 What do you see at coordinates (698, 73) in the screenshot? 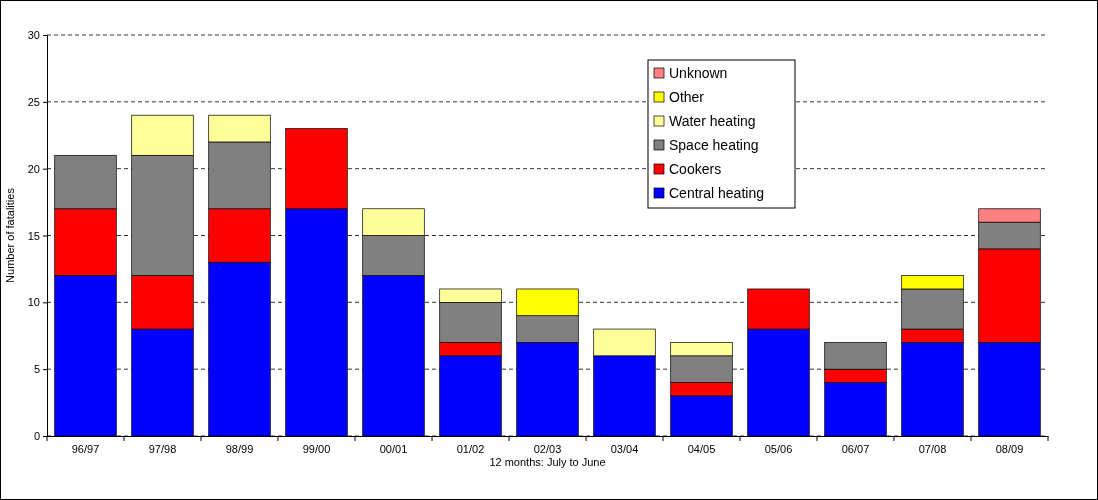
I see `legend-label: Unknown` at bounding box center [698, 73].